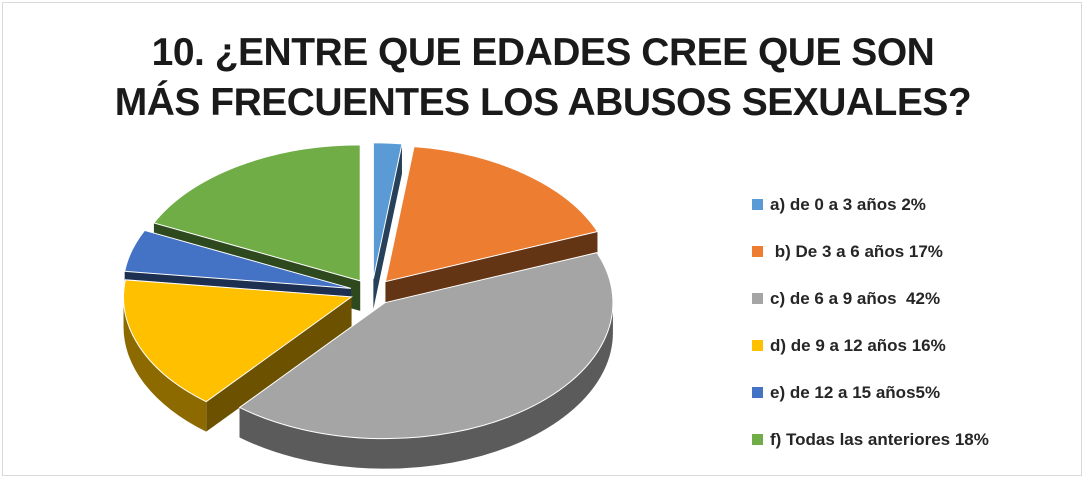 This screenshot has width=1086, height=480. I want to click on legend-item: b) De 3 a 6 años 17%, so click(917, 251).